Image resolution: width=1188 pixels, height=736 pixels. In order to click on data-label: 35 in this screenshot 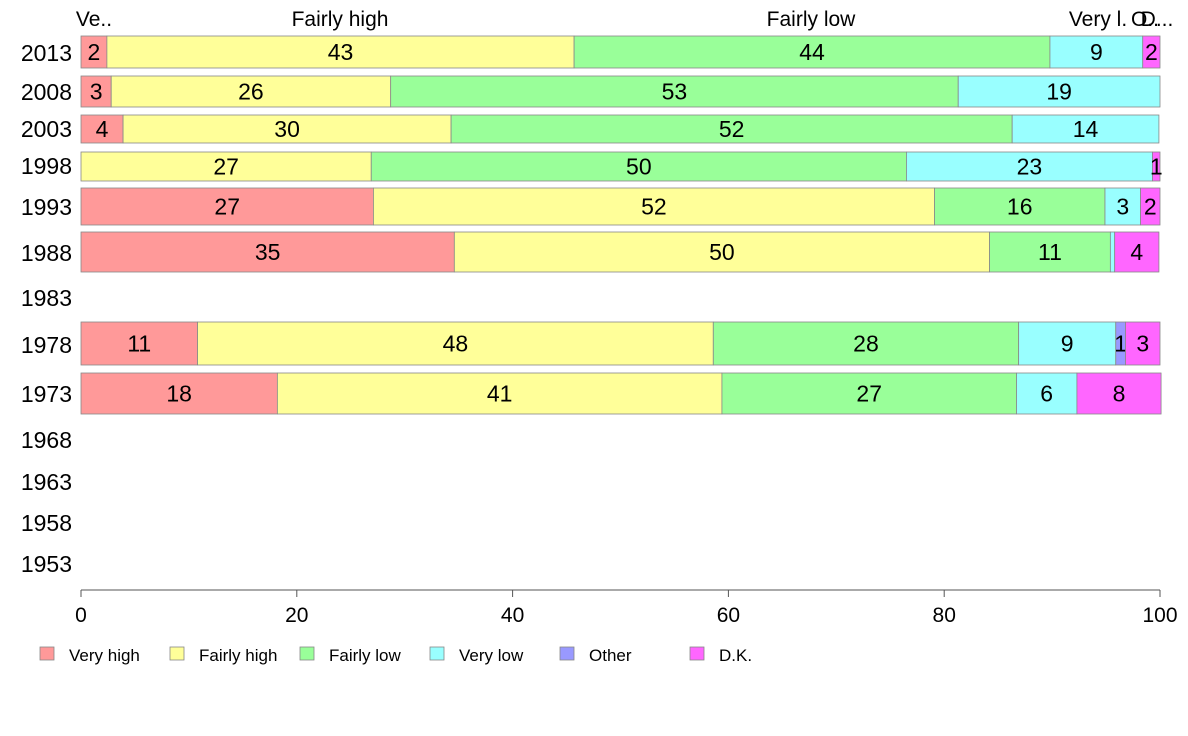, I will do `click(268, 252)`.